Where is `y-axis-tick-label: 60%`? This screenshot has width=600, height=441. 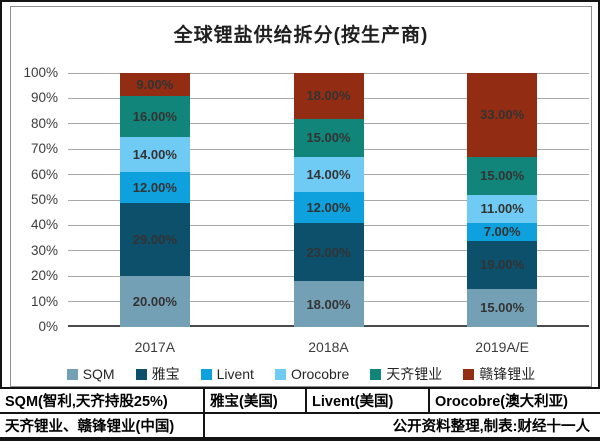
y-axis-tick-label: 60% is located at coordinates (44, 174).